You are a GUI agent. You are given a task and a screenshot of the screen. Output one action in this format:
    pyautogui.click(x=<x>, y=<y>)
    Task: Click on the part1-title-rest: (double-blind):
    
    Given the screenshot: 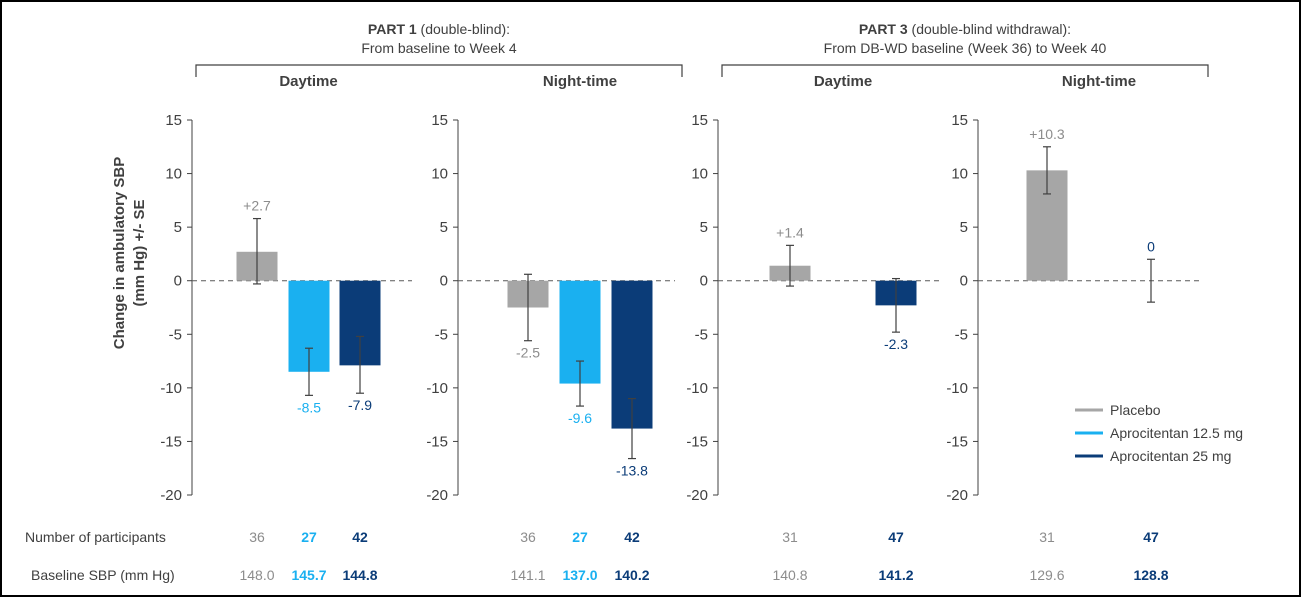 What is the action you would take?
    pyautogui.click(x=463, y=29)
    